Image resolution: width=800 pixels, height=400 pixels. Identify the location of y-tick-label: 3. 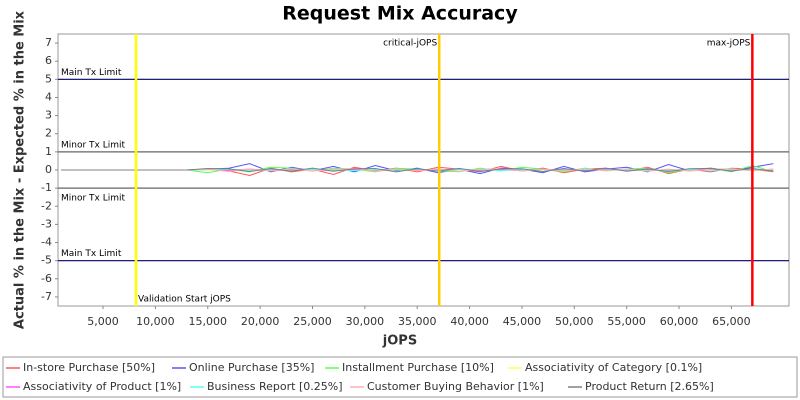
(48, 115).